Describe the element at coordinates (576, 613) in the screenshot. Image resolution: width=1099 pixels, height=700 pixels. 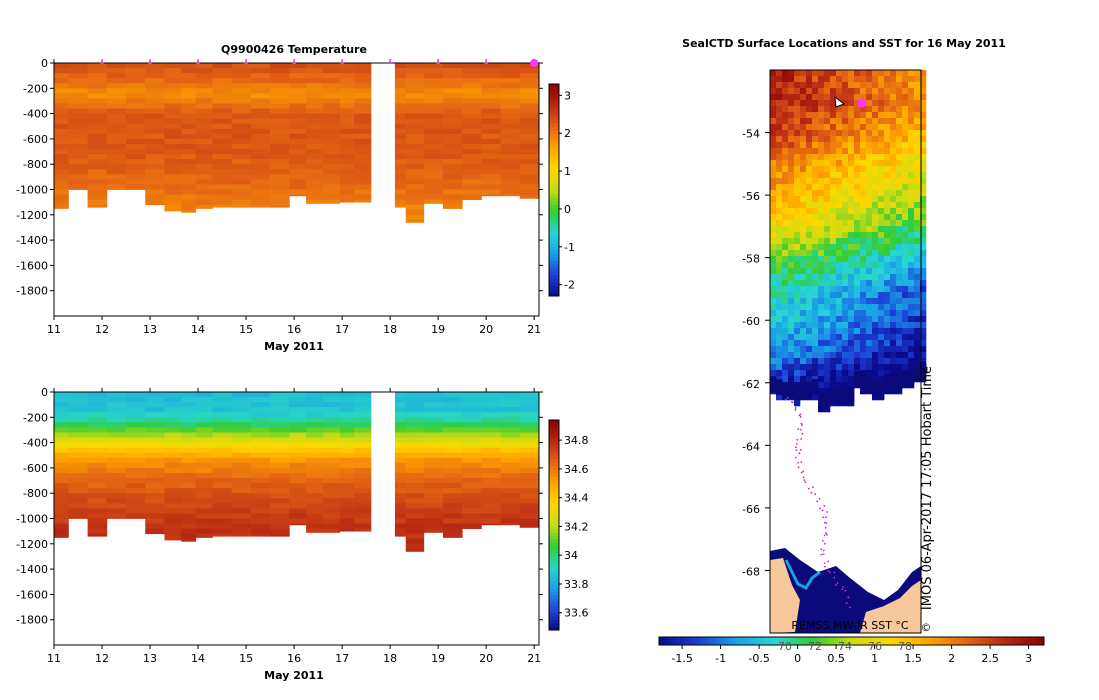
I see `salinity-colorbar-tick-label: 33.6` at that location.